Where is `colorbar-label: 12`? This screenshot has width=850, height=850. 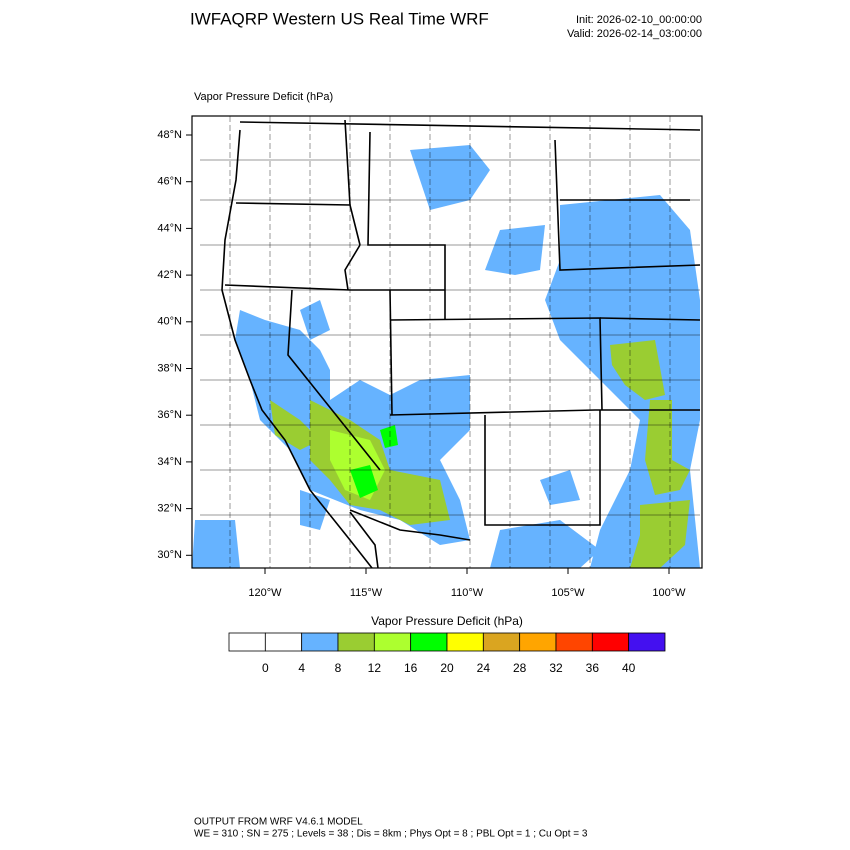 colorbar-label: 12 is located at coordinates (375, 668).